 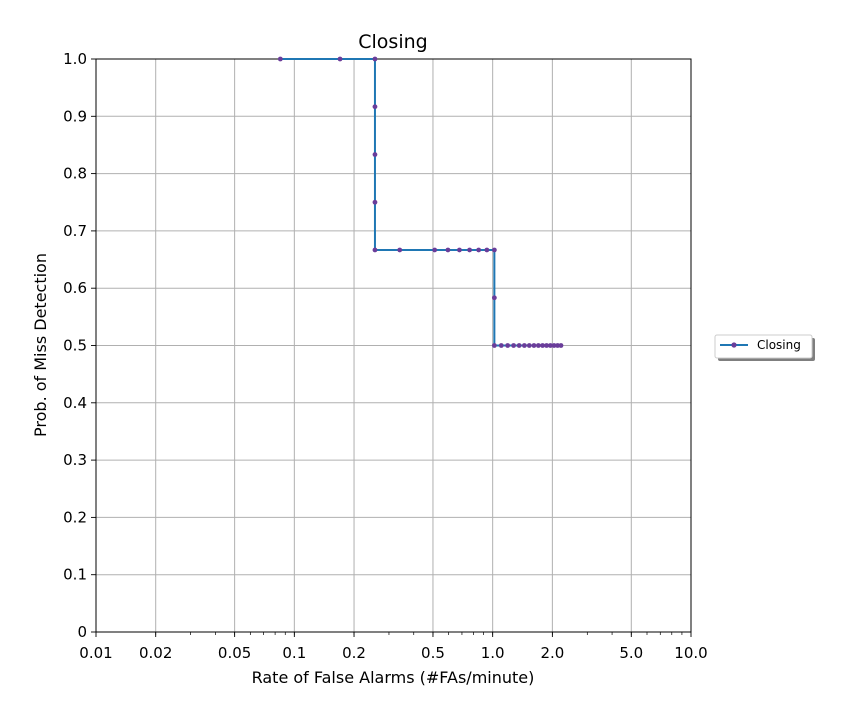 I want to click on y-tick-label: 0.9, so click(x=75, y=116).